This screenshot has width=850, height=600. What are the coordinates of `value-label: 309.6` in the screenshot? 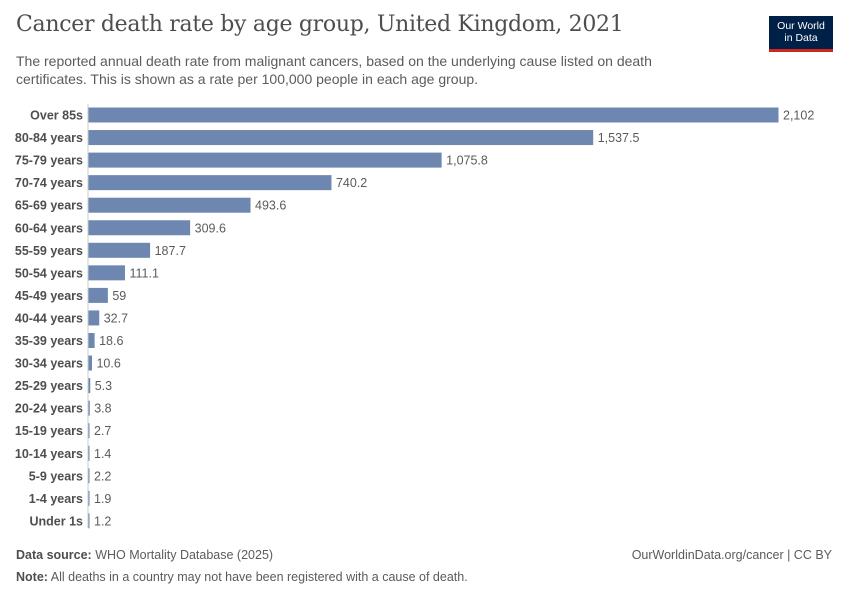 It's located at (210, 228).